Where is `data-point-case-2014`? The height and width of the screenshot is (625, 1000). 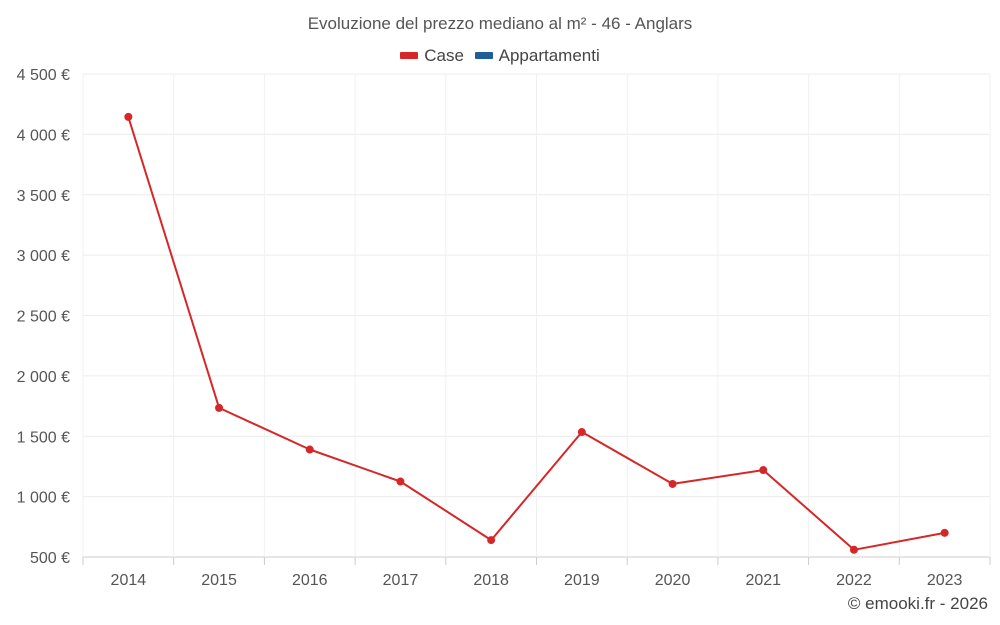 data-point-case-2014 is located at coordinates (128, 116).